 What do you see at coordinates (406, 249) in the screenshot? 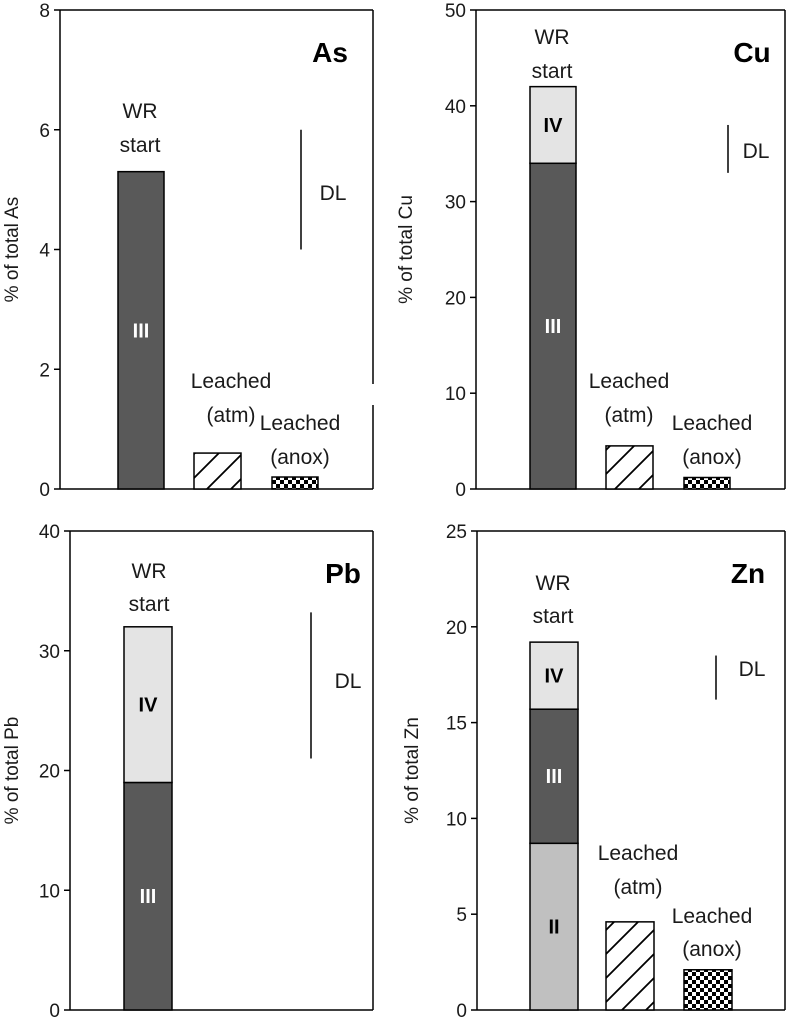
I see `y-axis-label: % of total Cu` at bounding box center [406, 249].